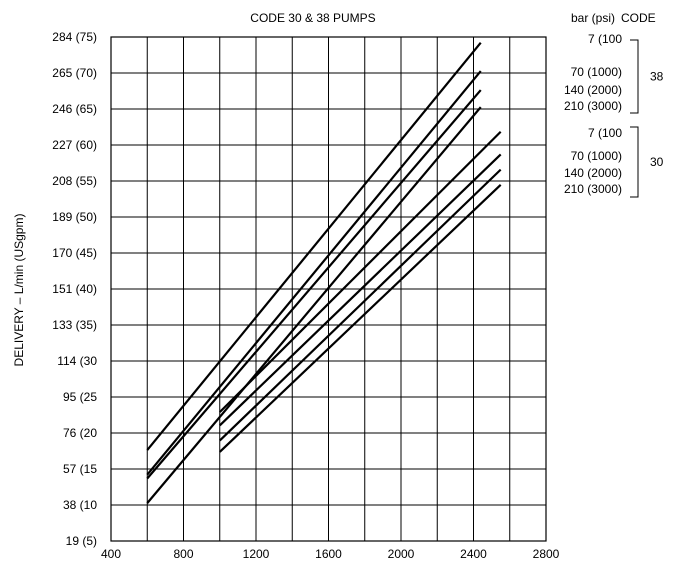 The image size is (678, 564). What do you see at coordinates (312, 18) in the screenshot?
I see `chart-title: CODE 30 & 38 PUMPS` at bounding box center [312, 18].